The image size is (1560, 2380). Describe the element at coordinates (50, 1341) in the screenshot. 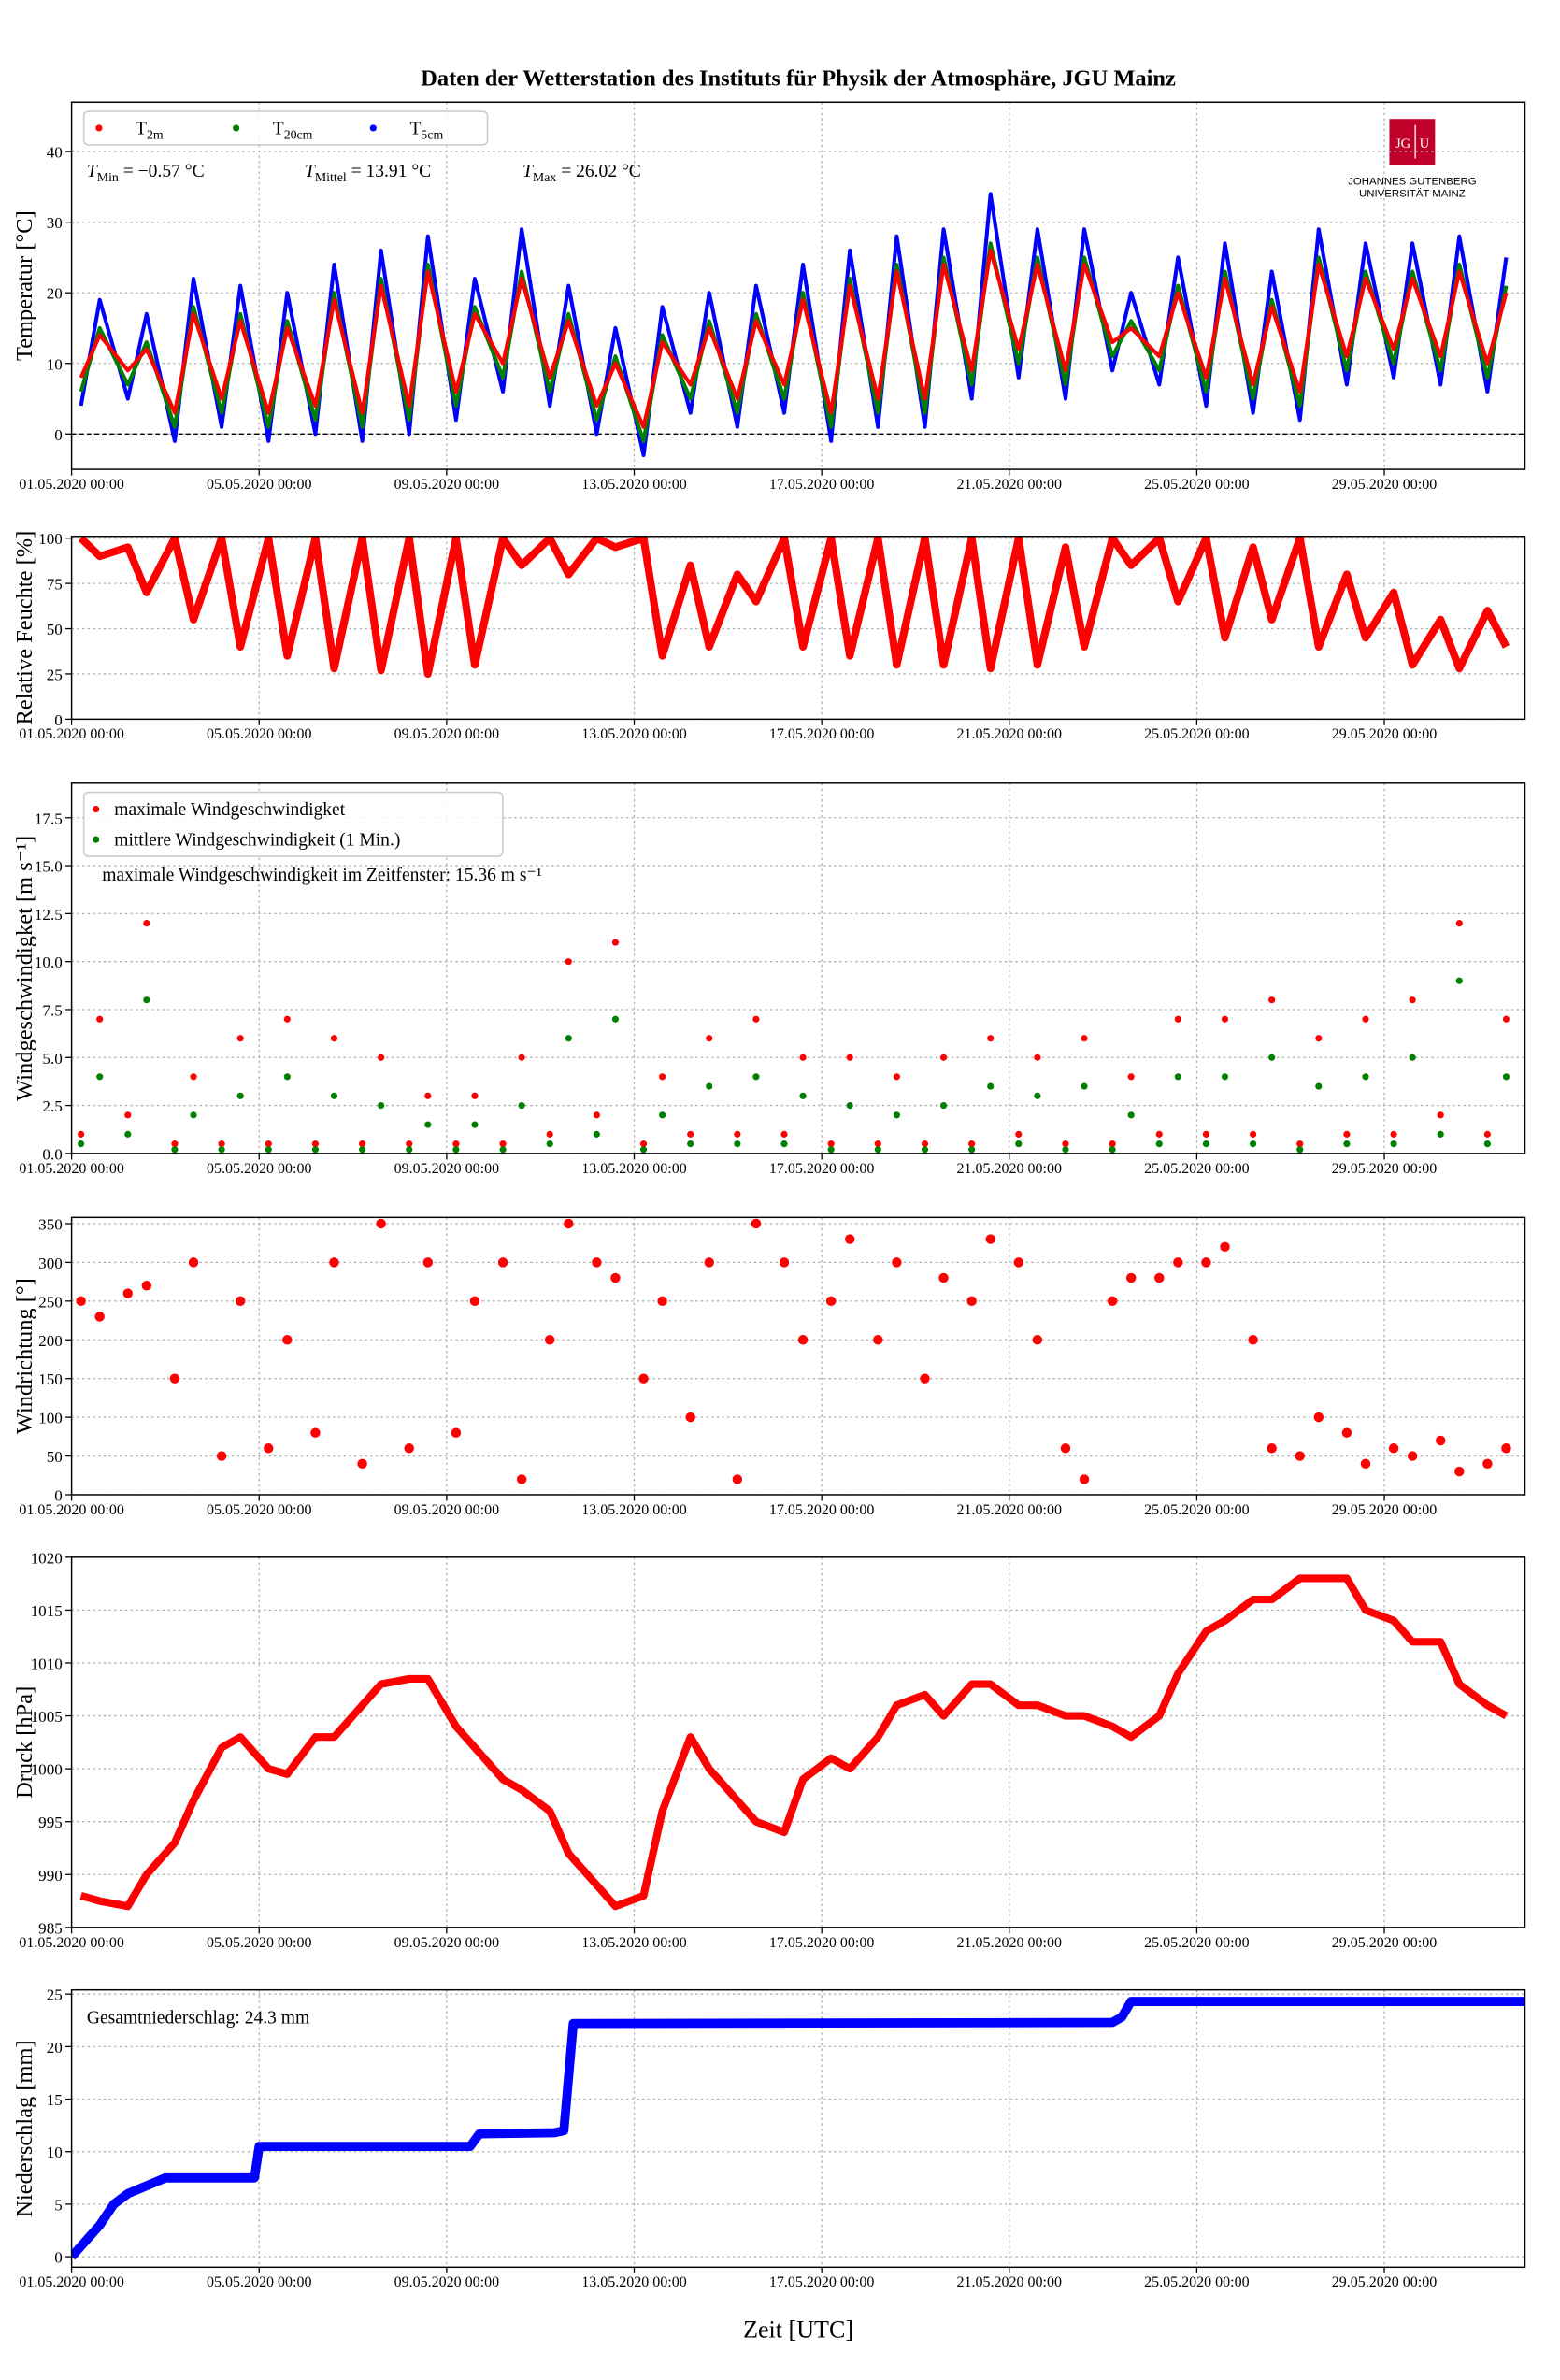

I see `y-tick-label: 200` at that location.